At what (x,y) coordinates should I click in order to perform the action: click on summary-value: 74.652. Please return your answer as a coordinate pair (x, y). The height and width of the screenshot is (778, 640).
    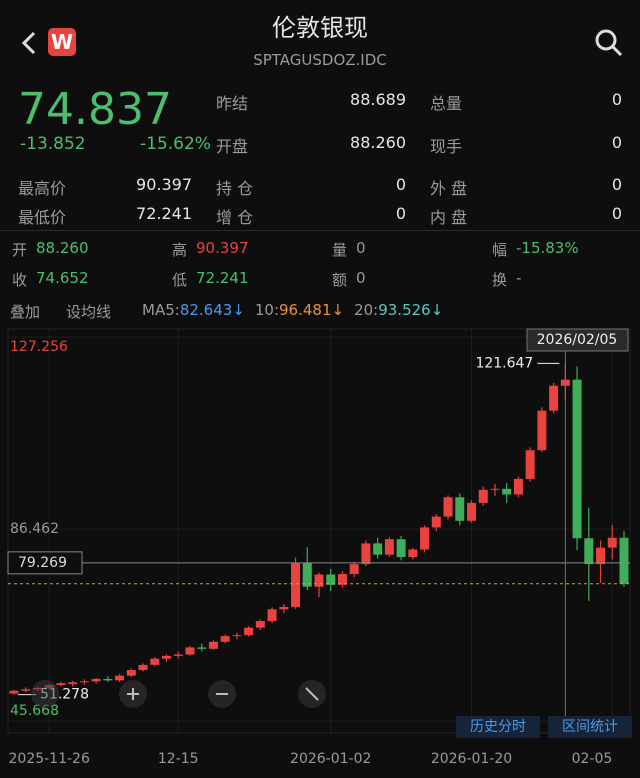
    Looking at the image, I should click on (62, 278).